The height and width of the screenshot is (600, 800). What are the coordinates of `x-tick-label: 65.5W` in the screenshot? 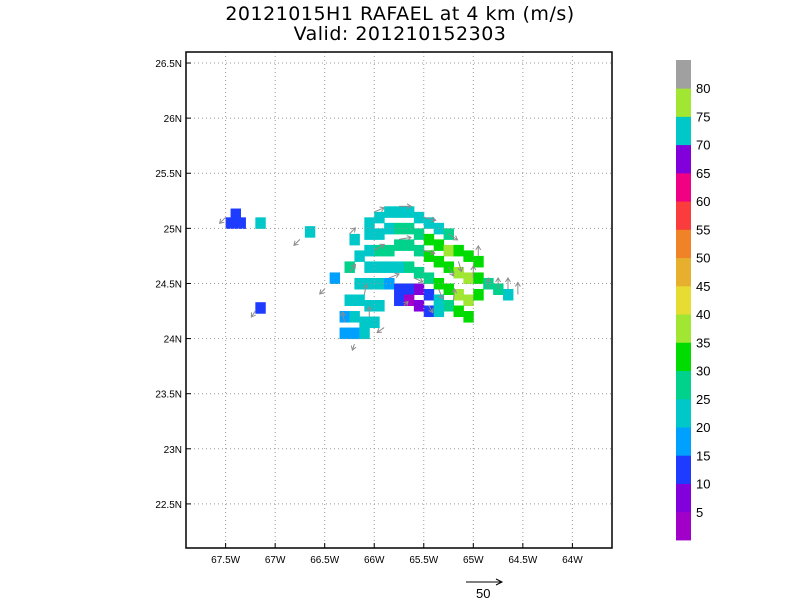 It's located at (423, 560).